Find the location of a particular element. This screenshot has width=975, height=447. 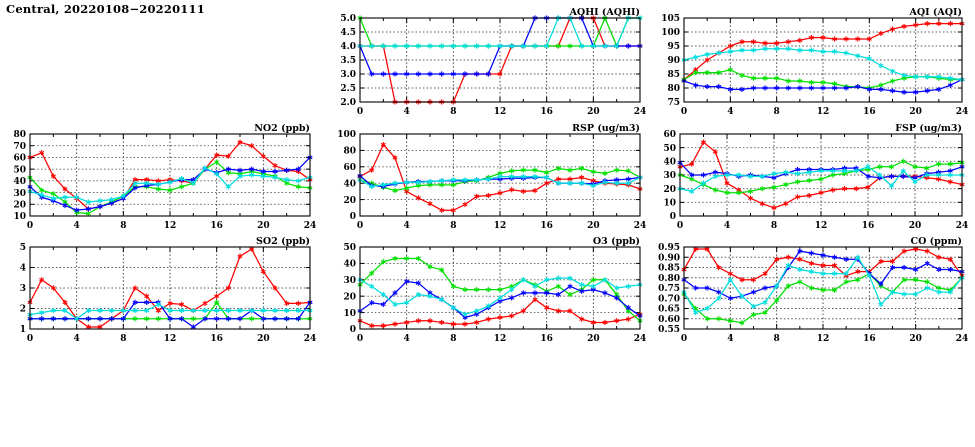

plot-title-so2: SO2 (ppb) is located at coordinates (283, 241).